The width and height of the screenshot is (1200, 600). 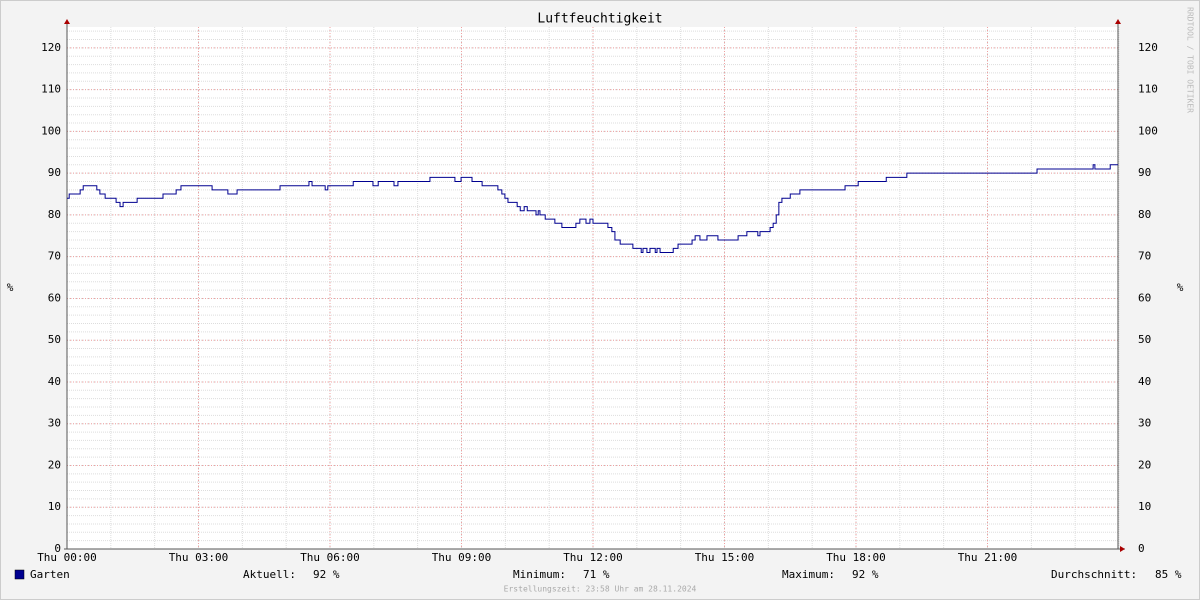 I want to click on y-tick-label: 0, so click(x=57, y=548).